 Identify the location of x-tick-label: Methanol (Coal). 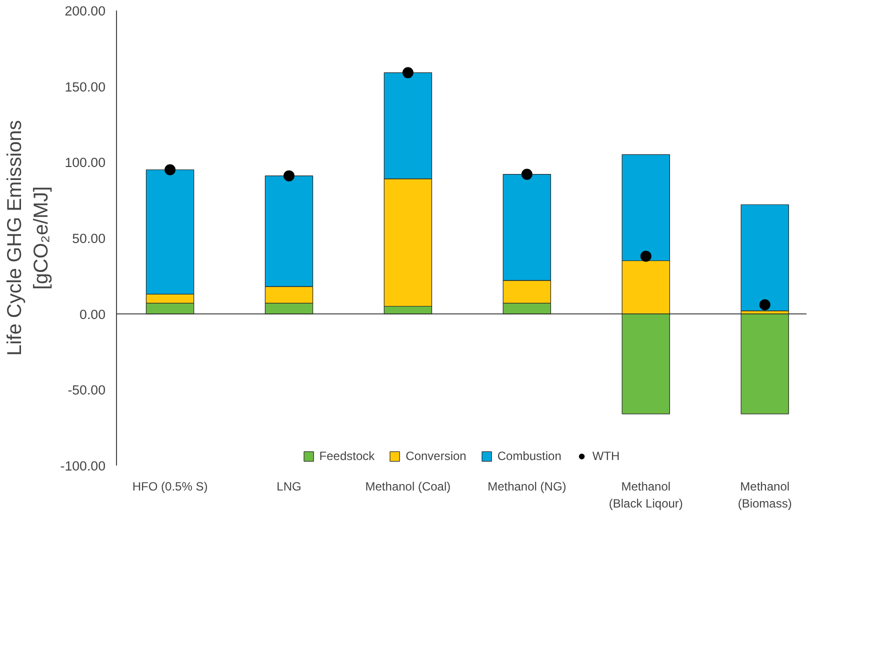
(408, 487).